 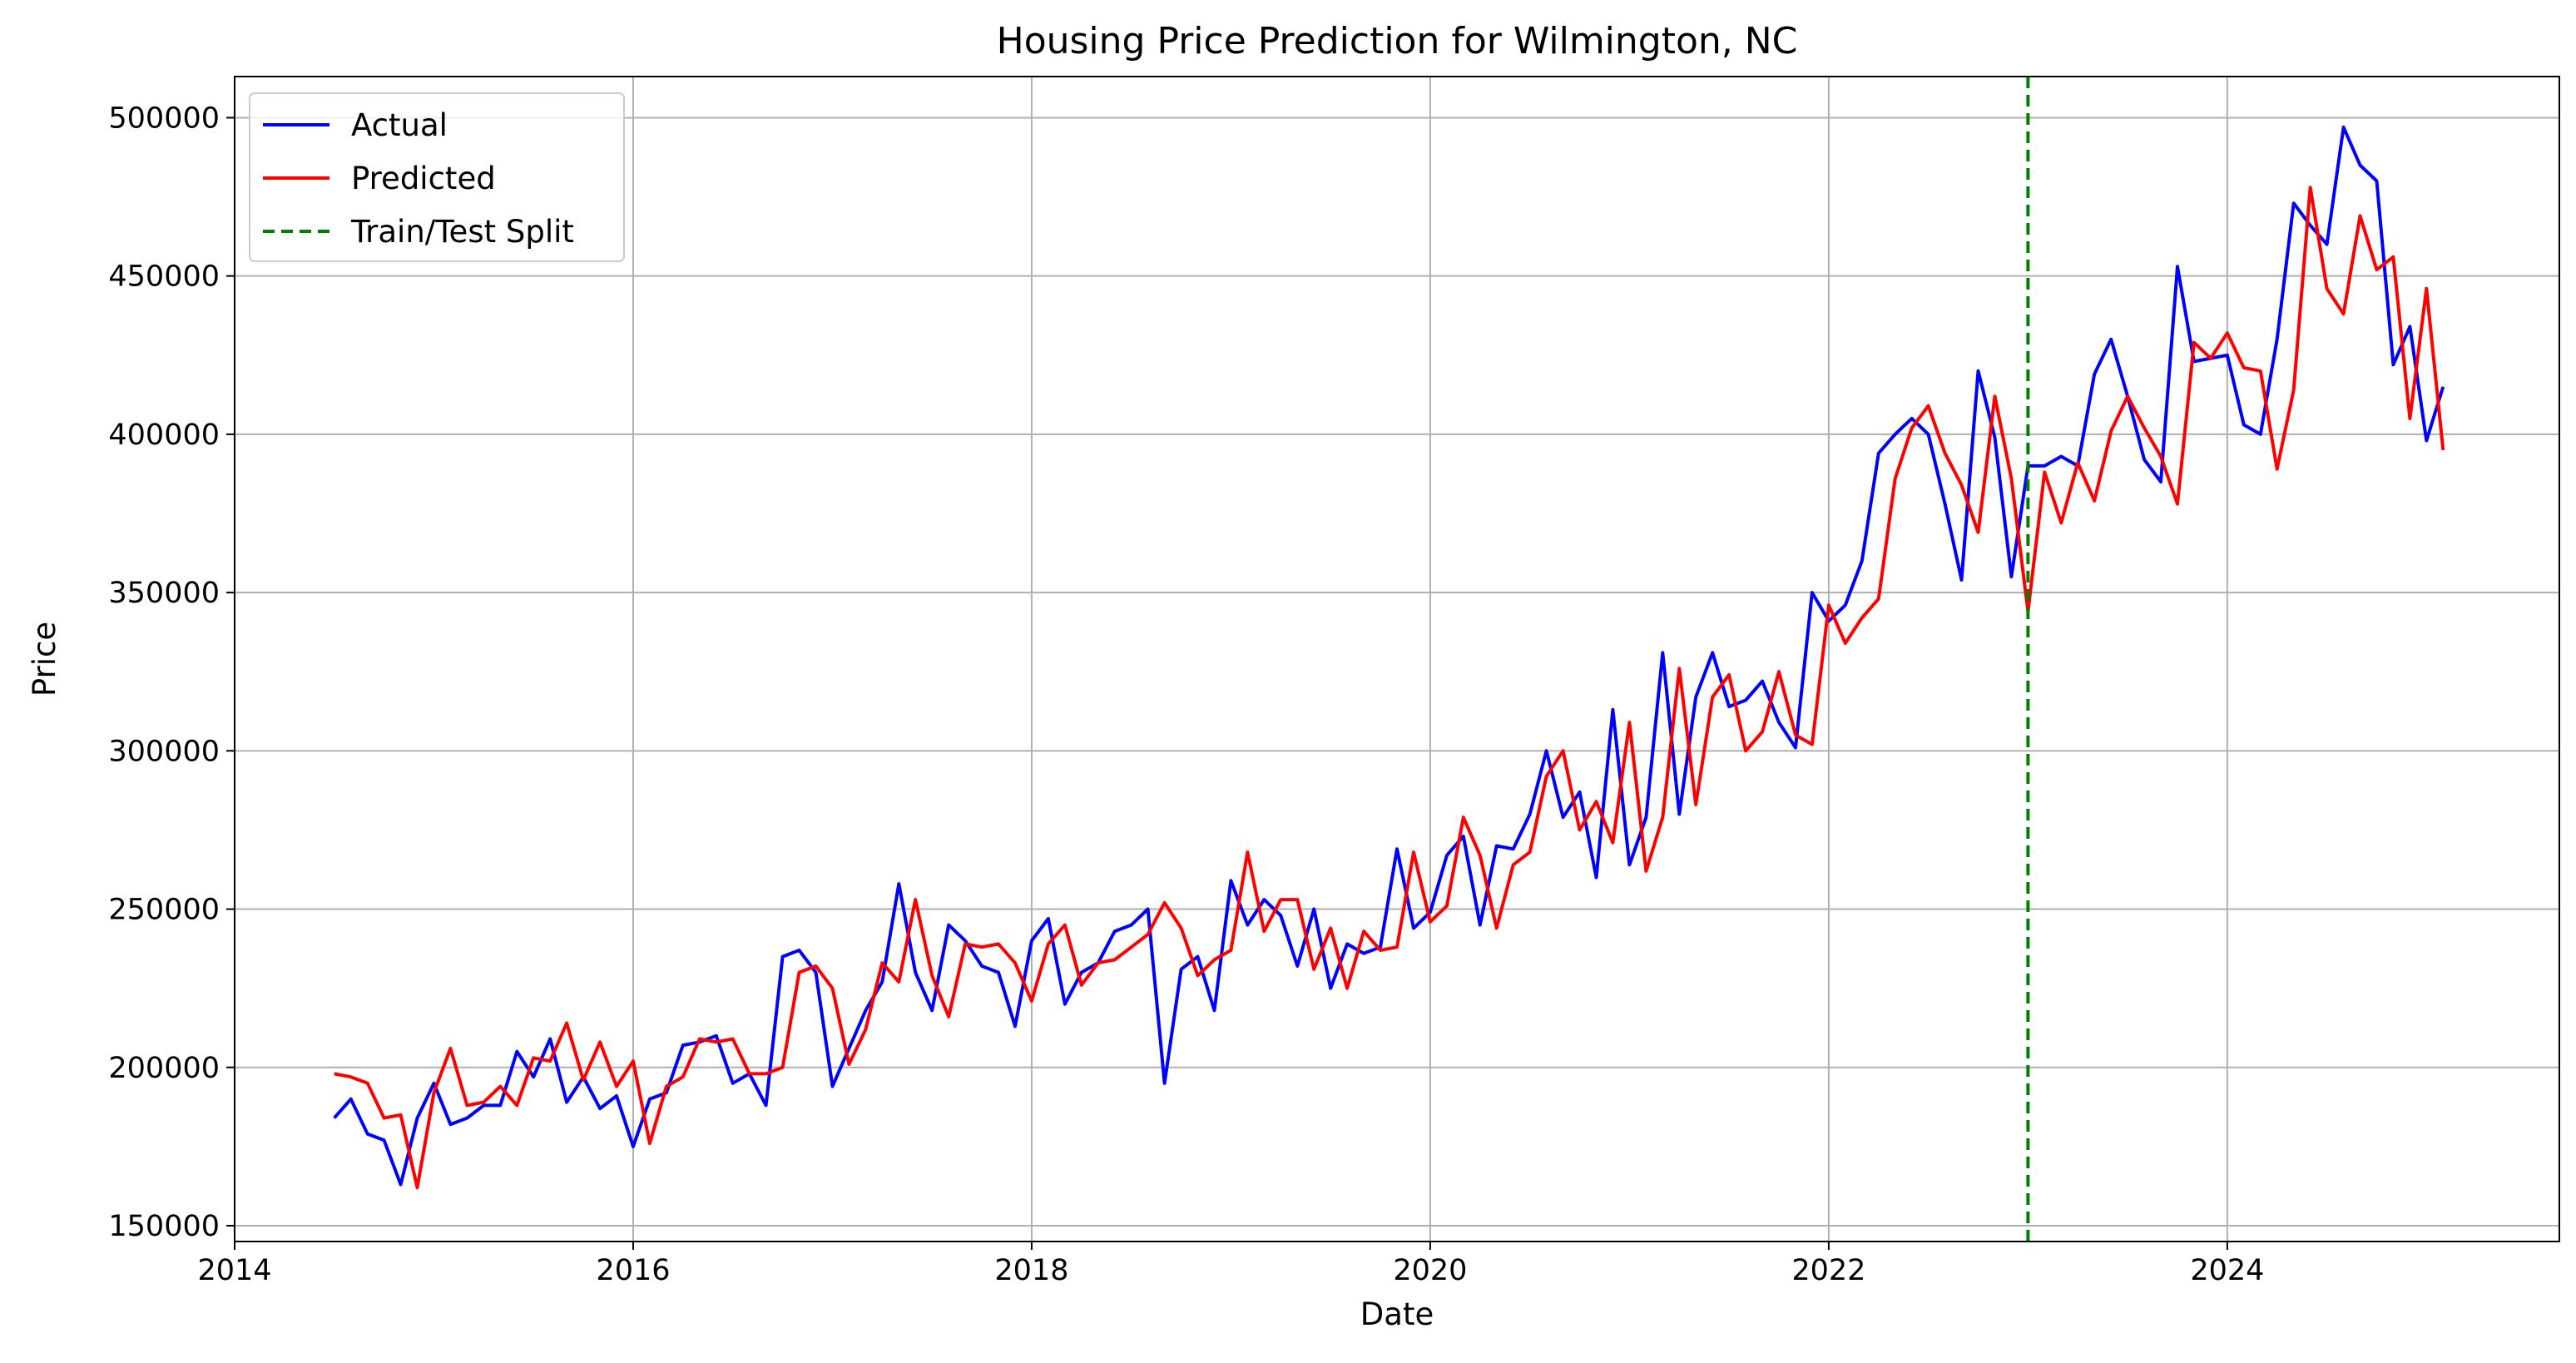 I want to click on x-axis-label: Date, so click(x=1397, y=1314).